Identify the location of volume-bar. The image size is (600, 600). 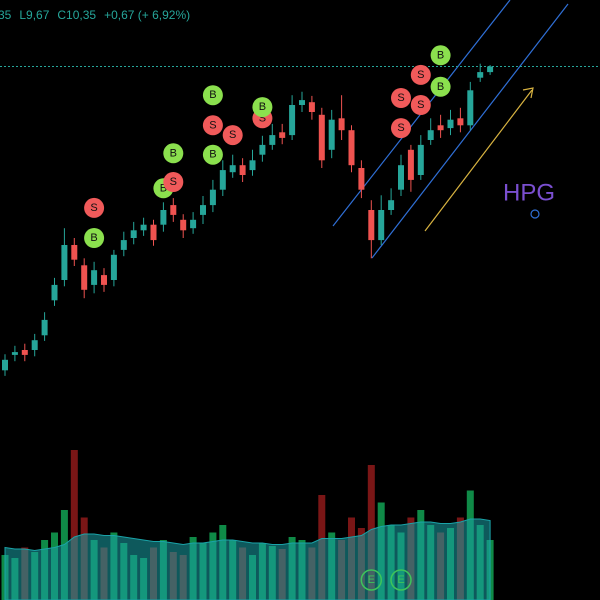
(74, 525).